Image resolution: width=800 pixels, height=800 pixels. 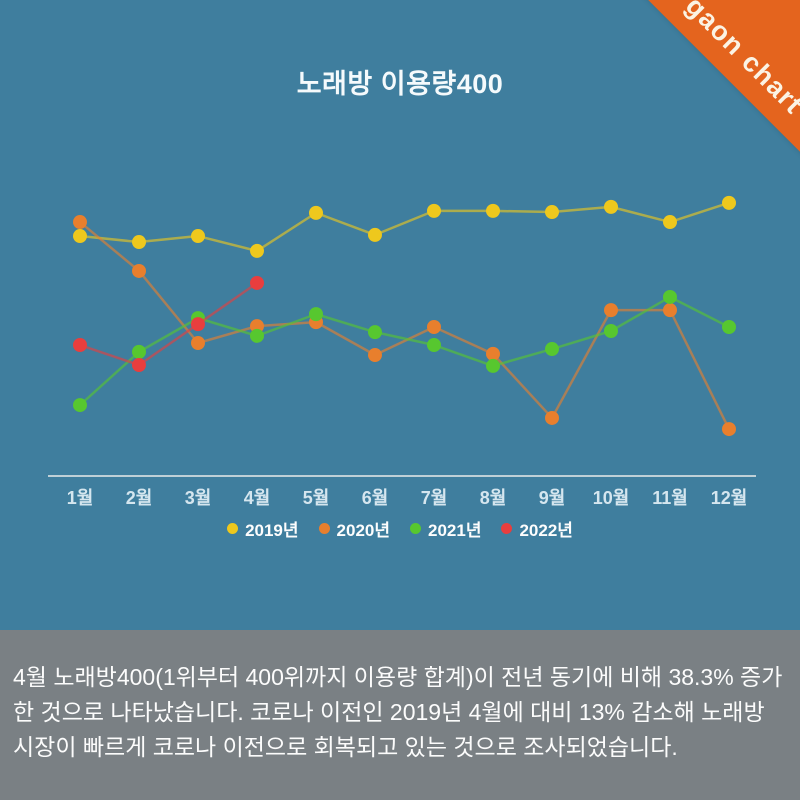 I want to click on data-point-2021년-2월, so click(x=139, y=351).